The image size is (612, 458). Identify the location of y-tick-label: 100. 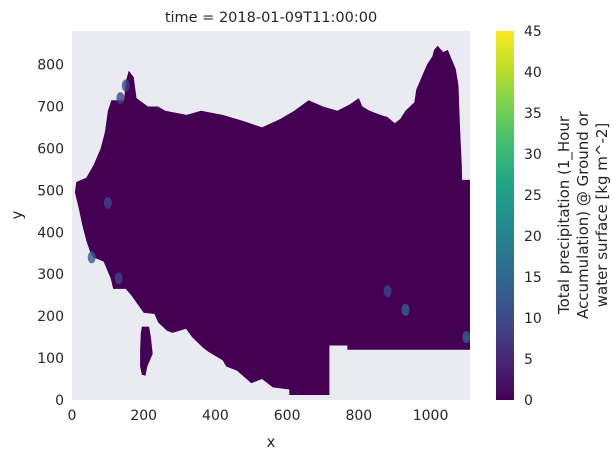
(50, 359).